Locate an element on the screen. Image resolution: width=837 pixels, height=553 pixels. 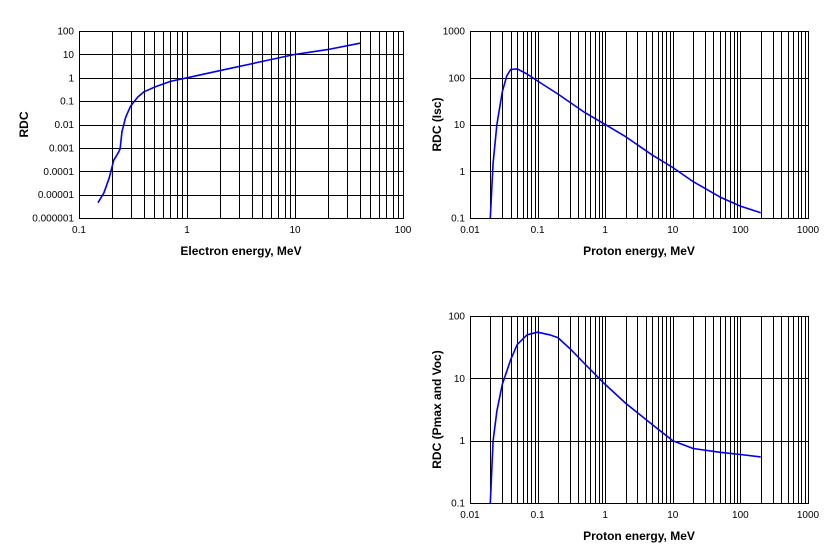
y-tick-label: 0.0001 is located at coordinates (58, 172).